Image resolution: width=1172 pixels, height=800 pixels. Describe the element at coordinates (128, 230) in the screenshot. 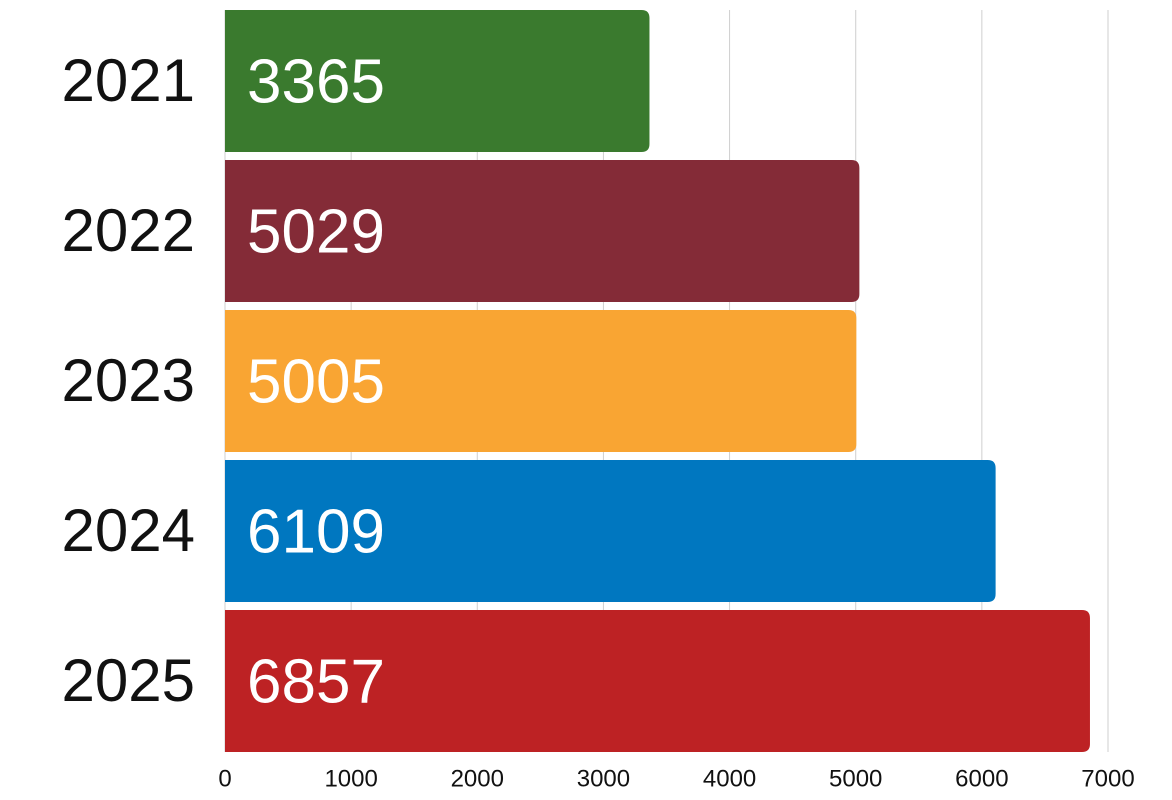

I see `y-tick-label: 2022` at that location.